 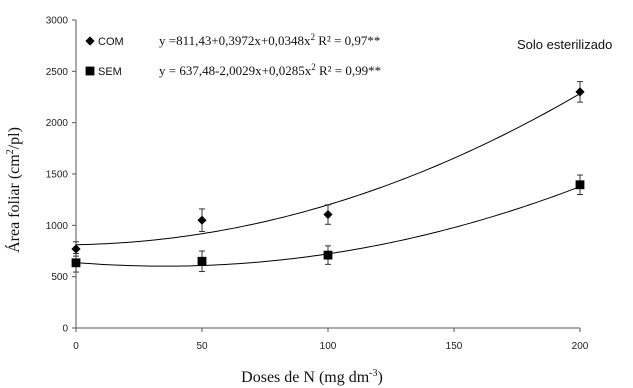 What do you see at coordinates (57, 226) in the screenshot?
I see `y-tick-label: 1000` at bounding box center [57, 226].